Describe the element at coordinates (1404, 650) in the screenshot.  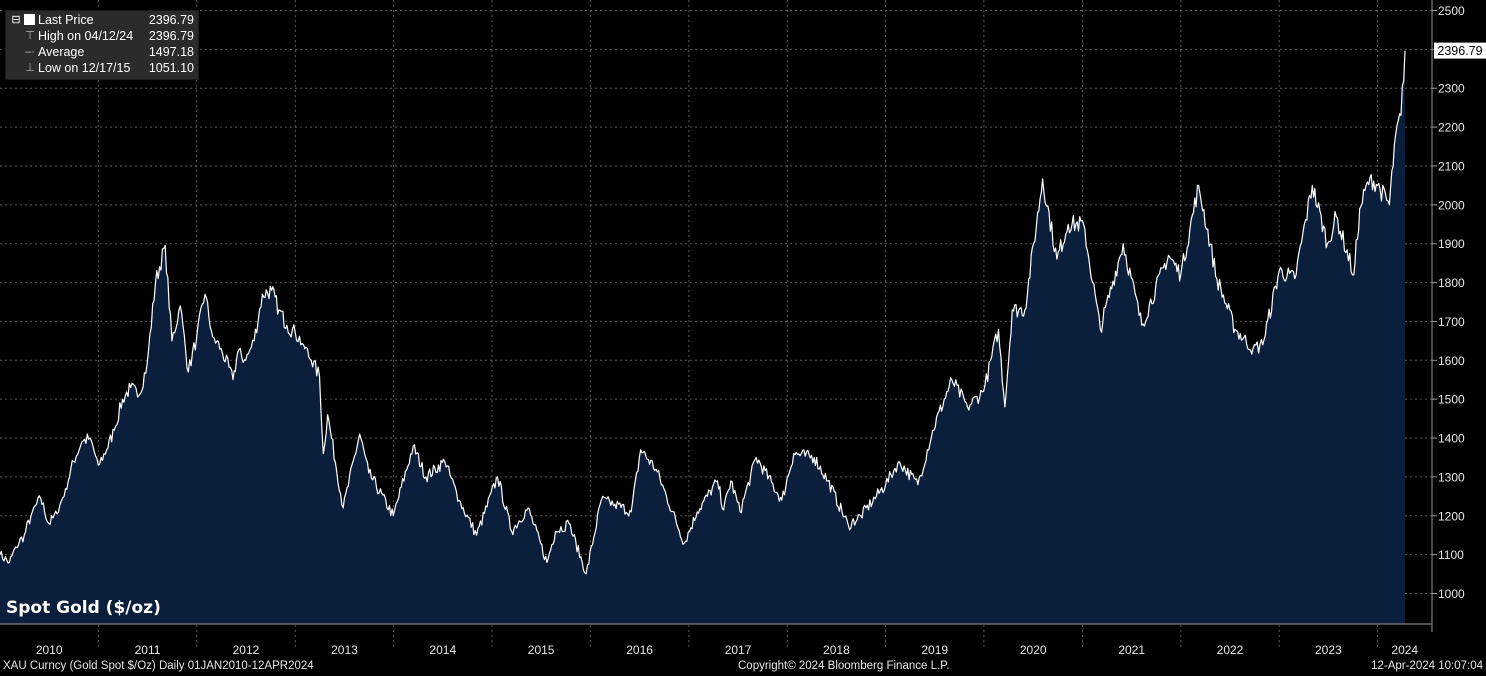
I see `x-tick-label: 2024` at that location.